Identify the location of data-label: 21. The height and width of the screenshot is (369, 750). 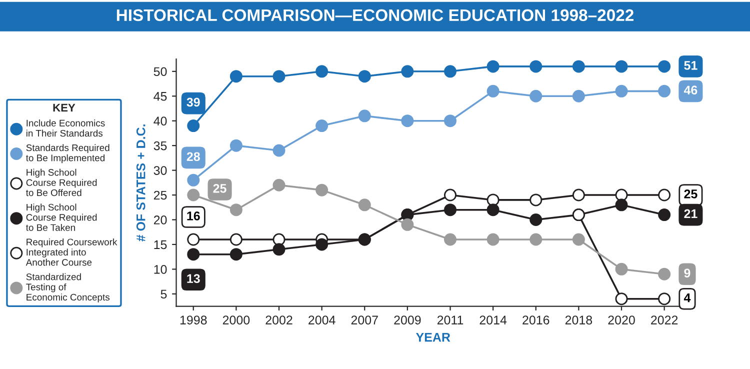
(691, 213).